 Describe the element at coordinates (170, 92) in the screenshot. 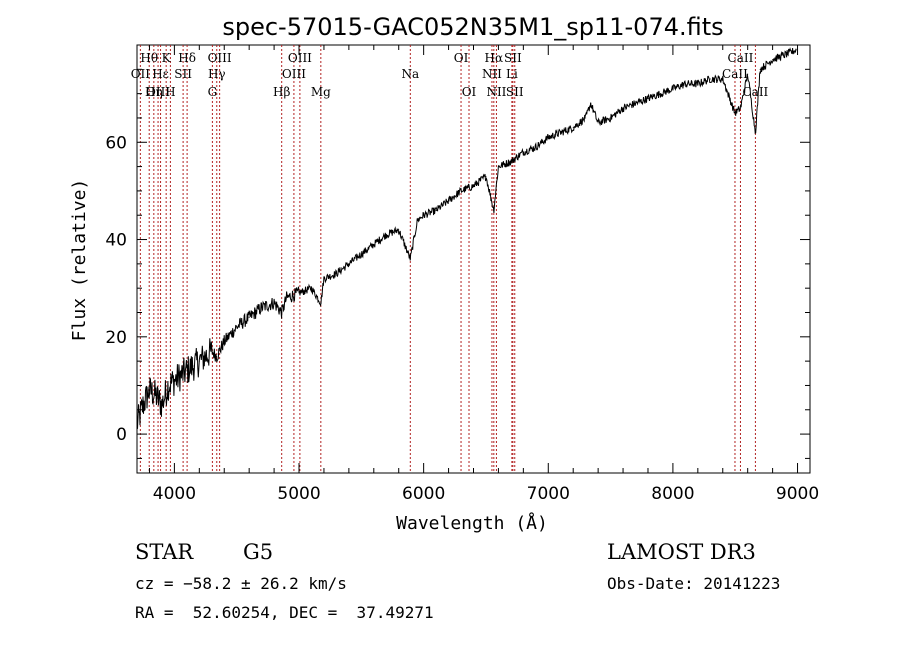

I see `line-label: H` at that location.